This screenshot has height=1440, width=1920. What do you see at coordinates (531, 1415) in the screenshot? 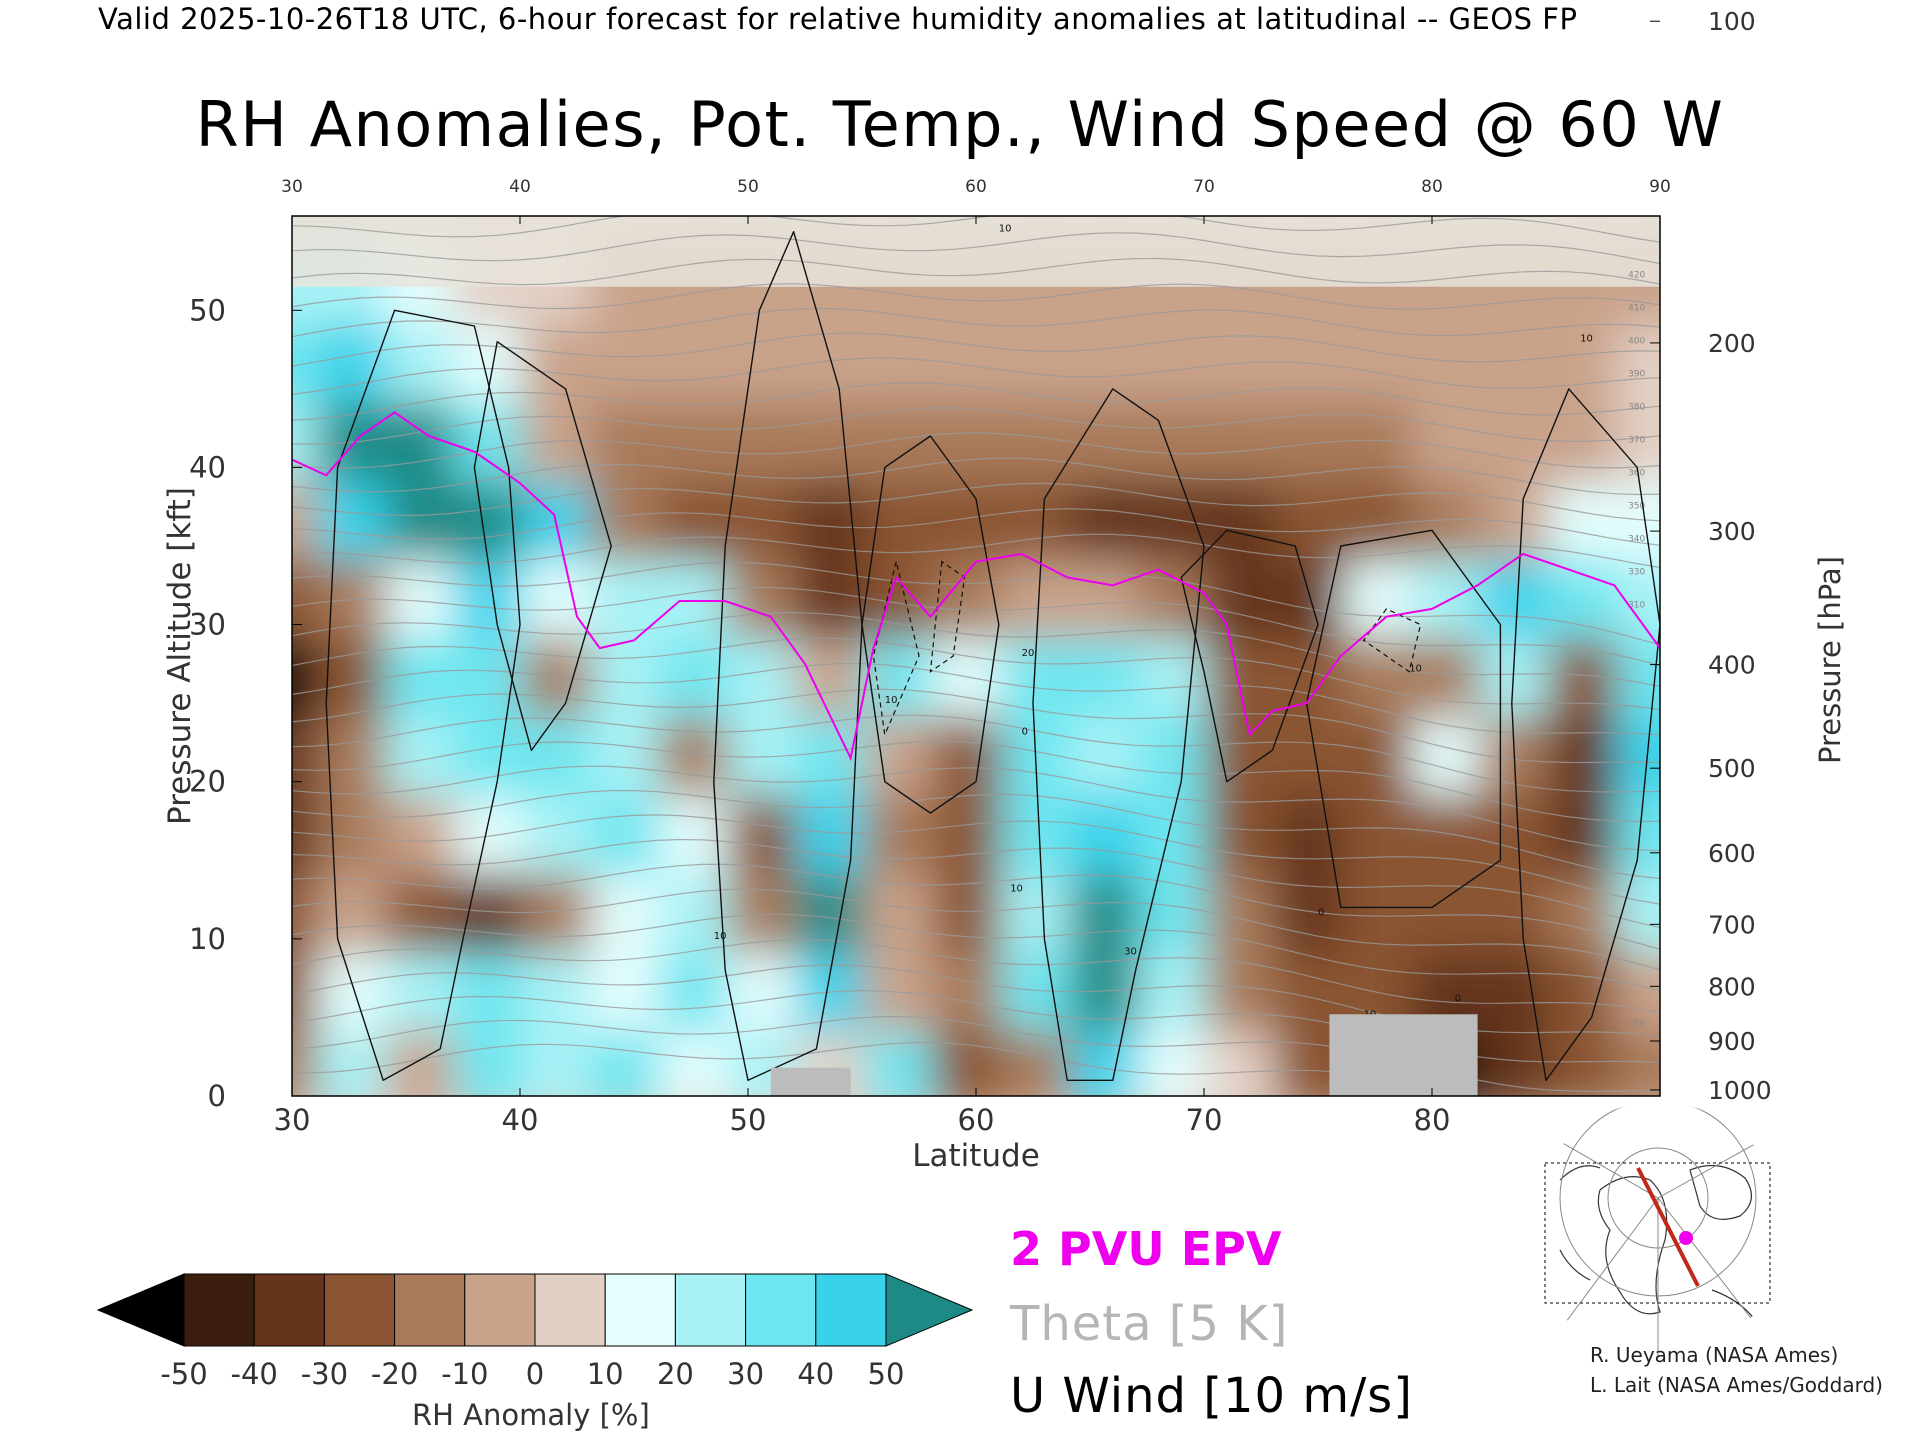
I see `colorbar-label: RH Anomaly [%]` at bounding box center [531, 1415].